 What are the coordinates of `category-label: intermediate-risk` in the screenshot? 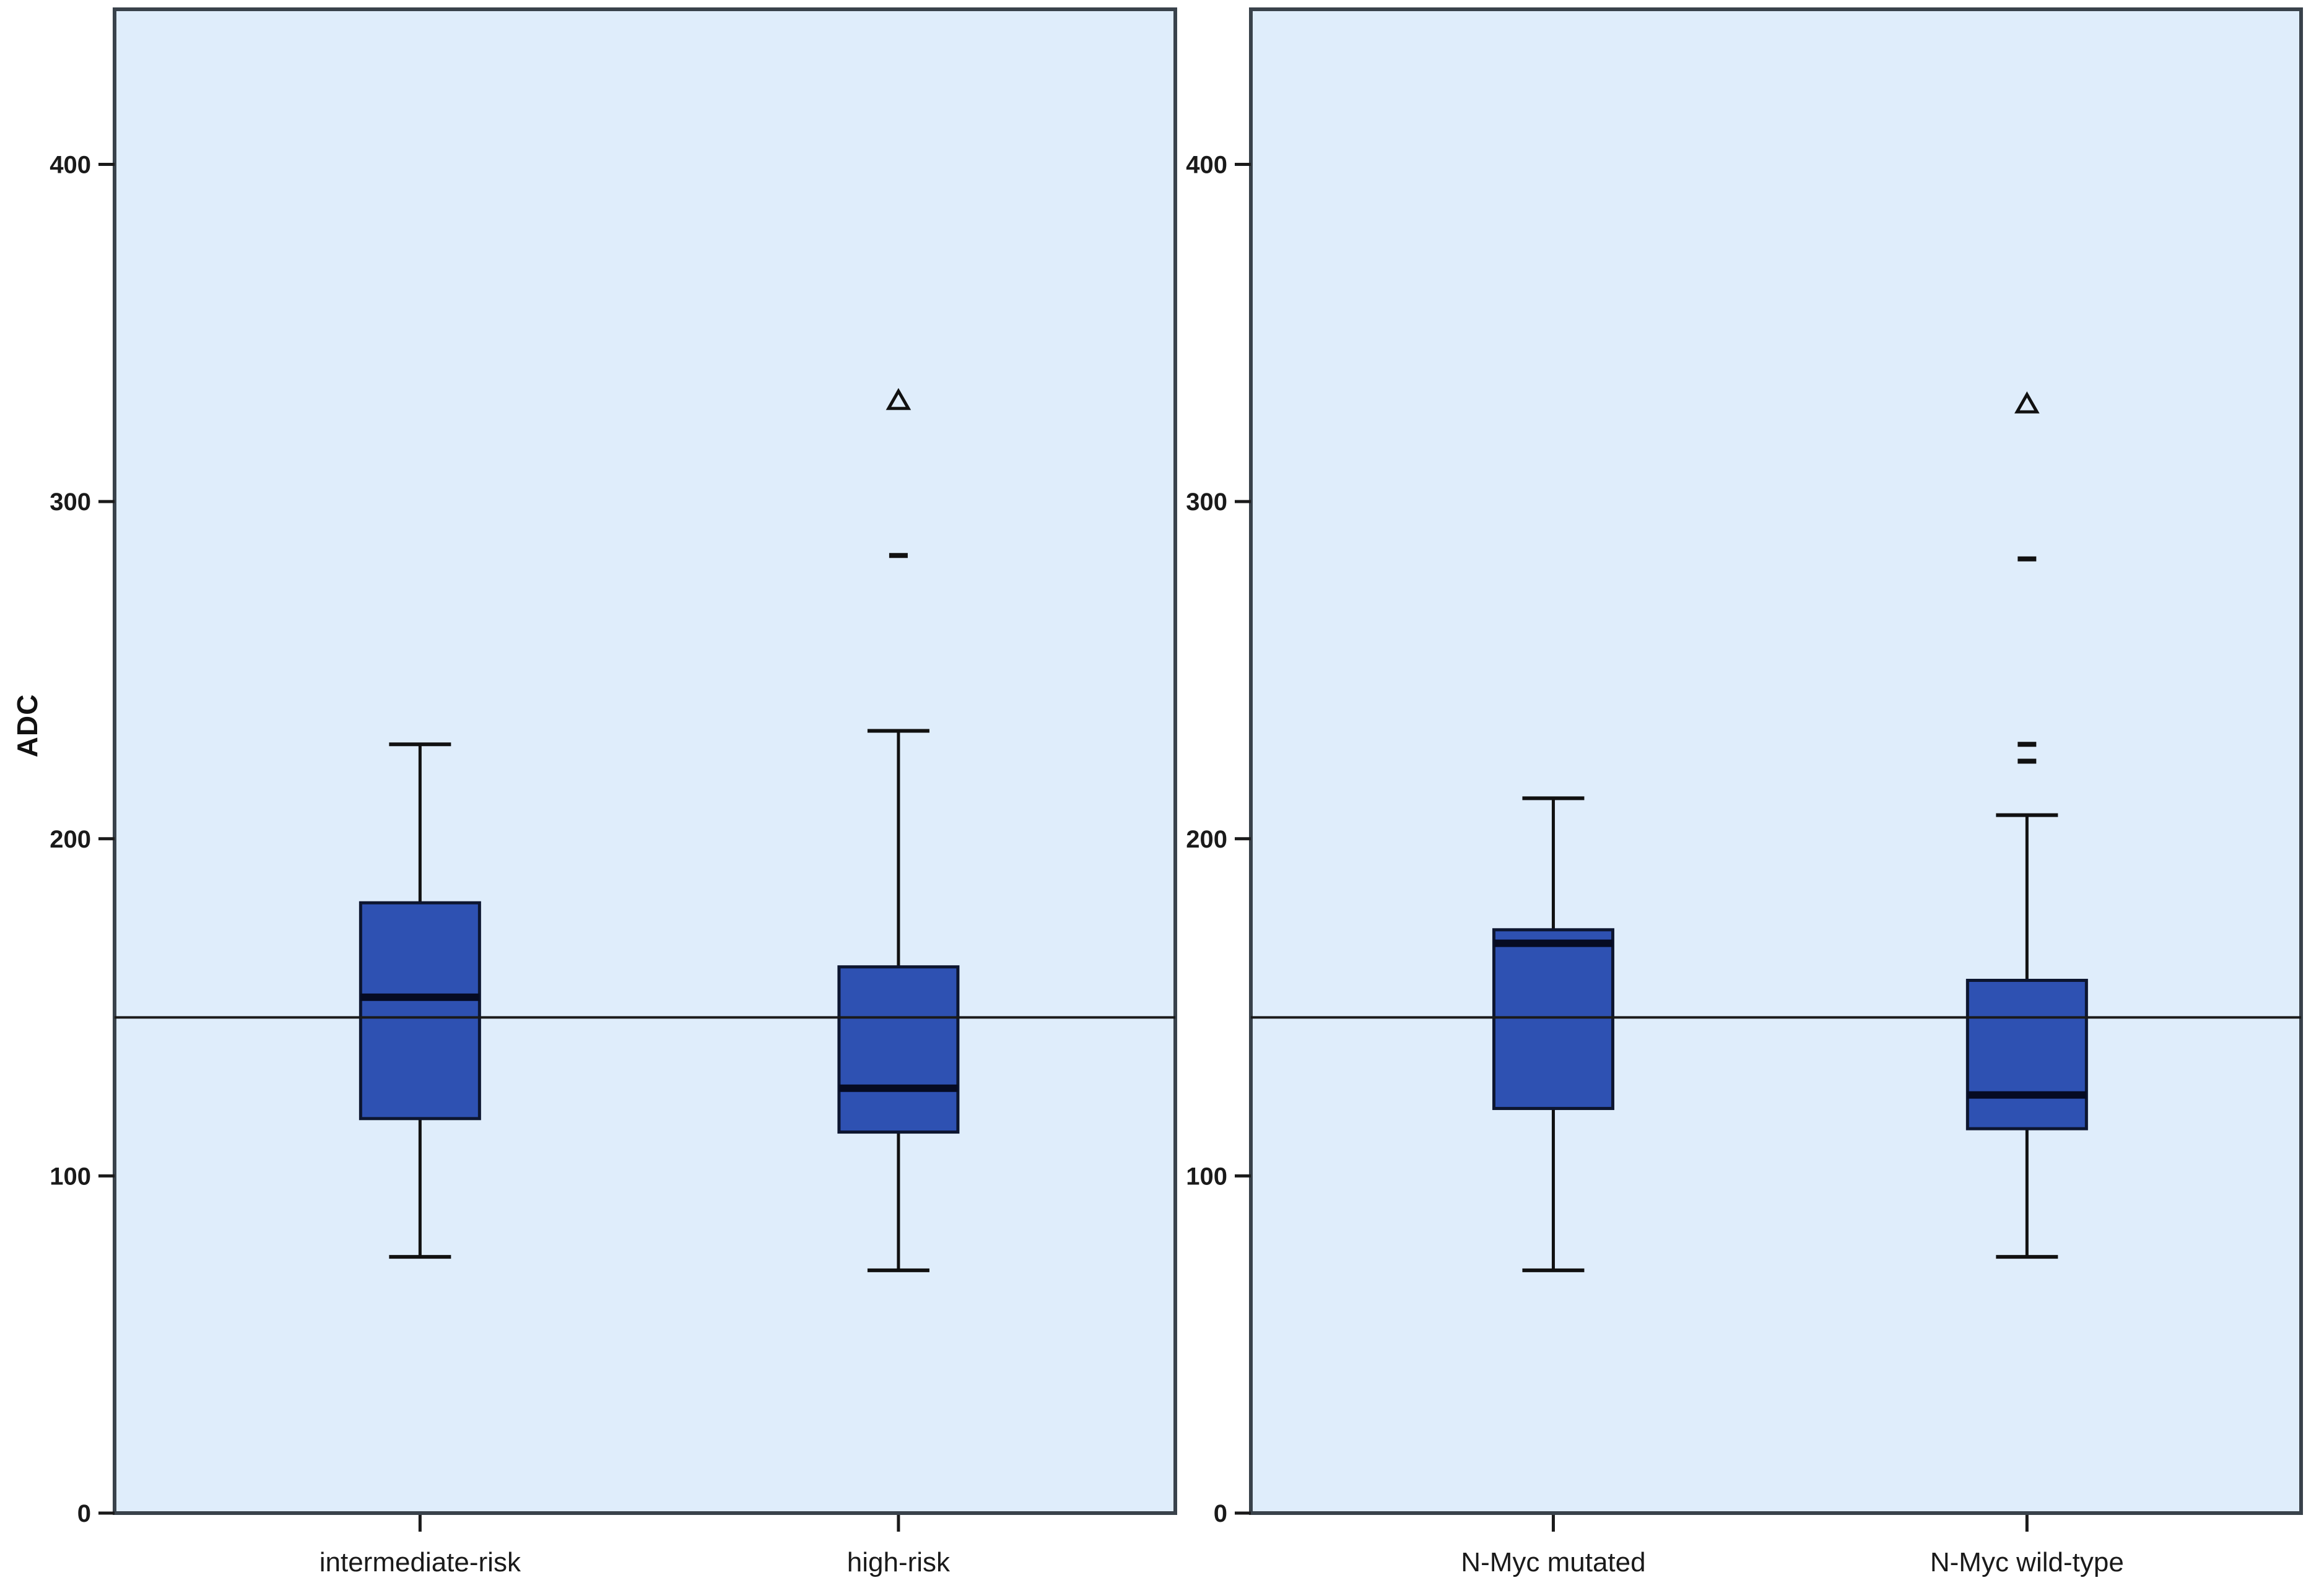 It's located at (420, 1562).